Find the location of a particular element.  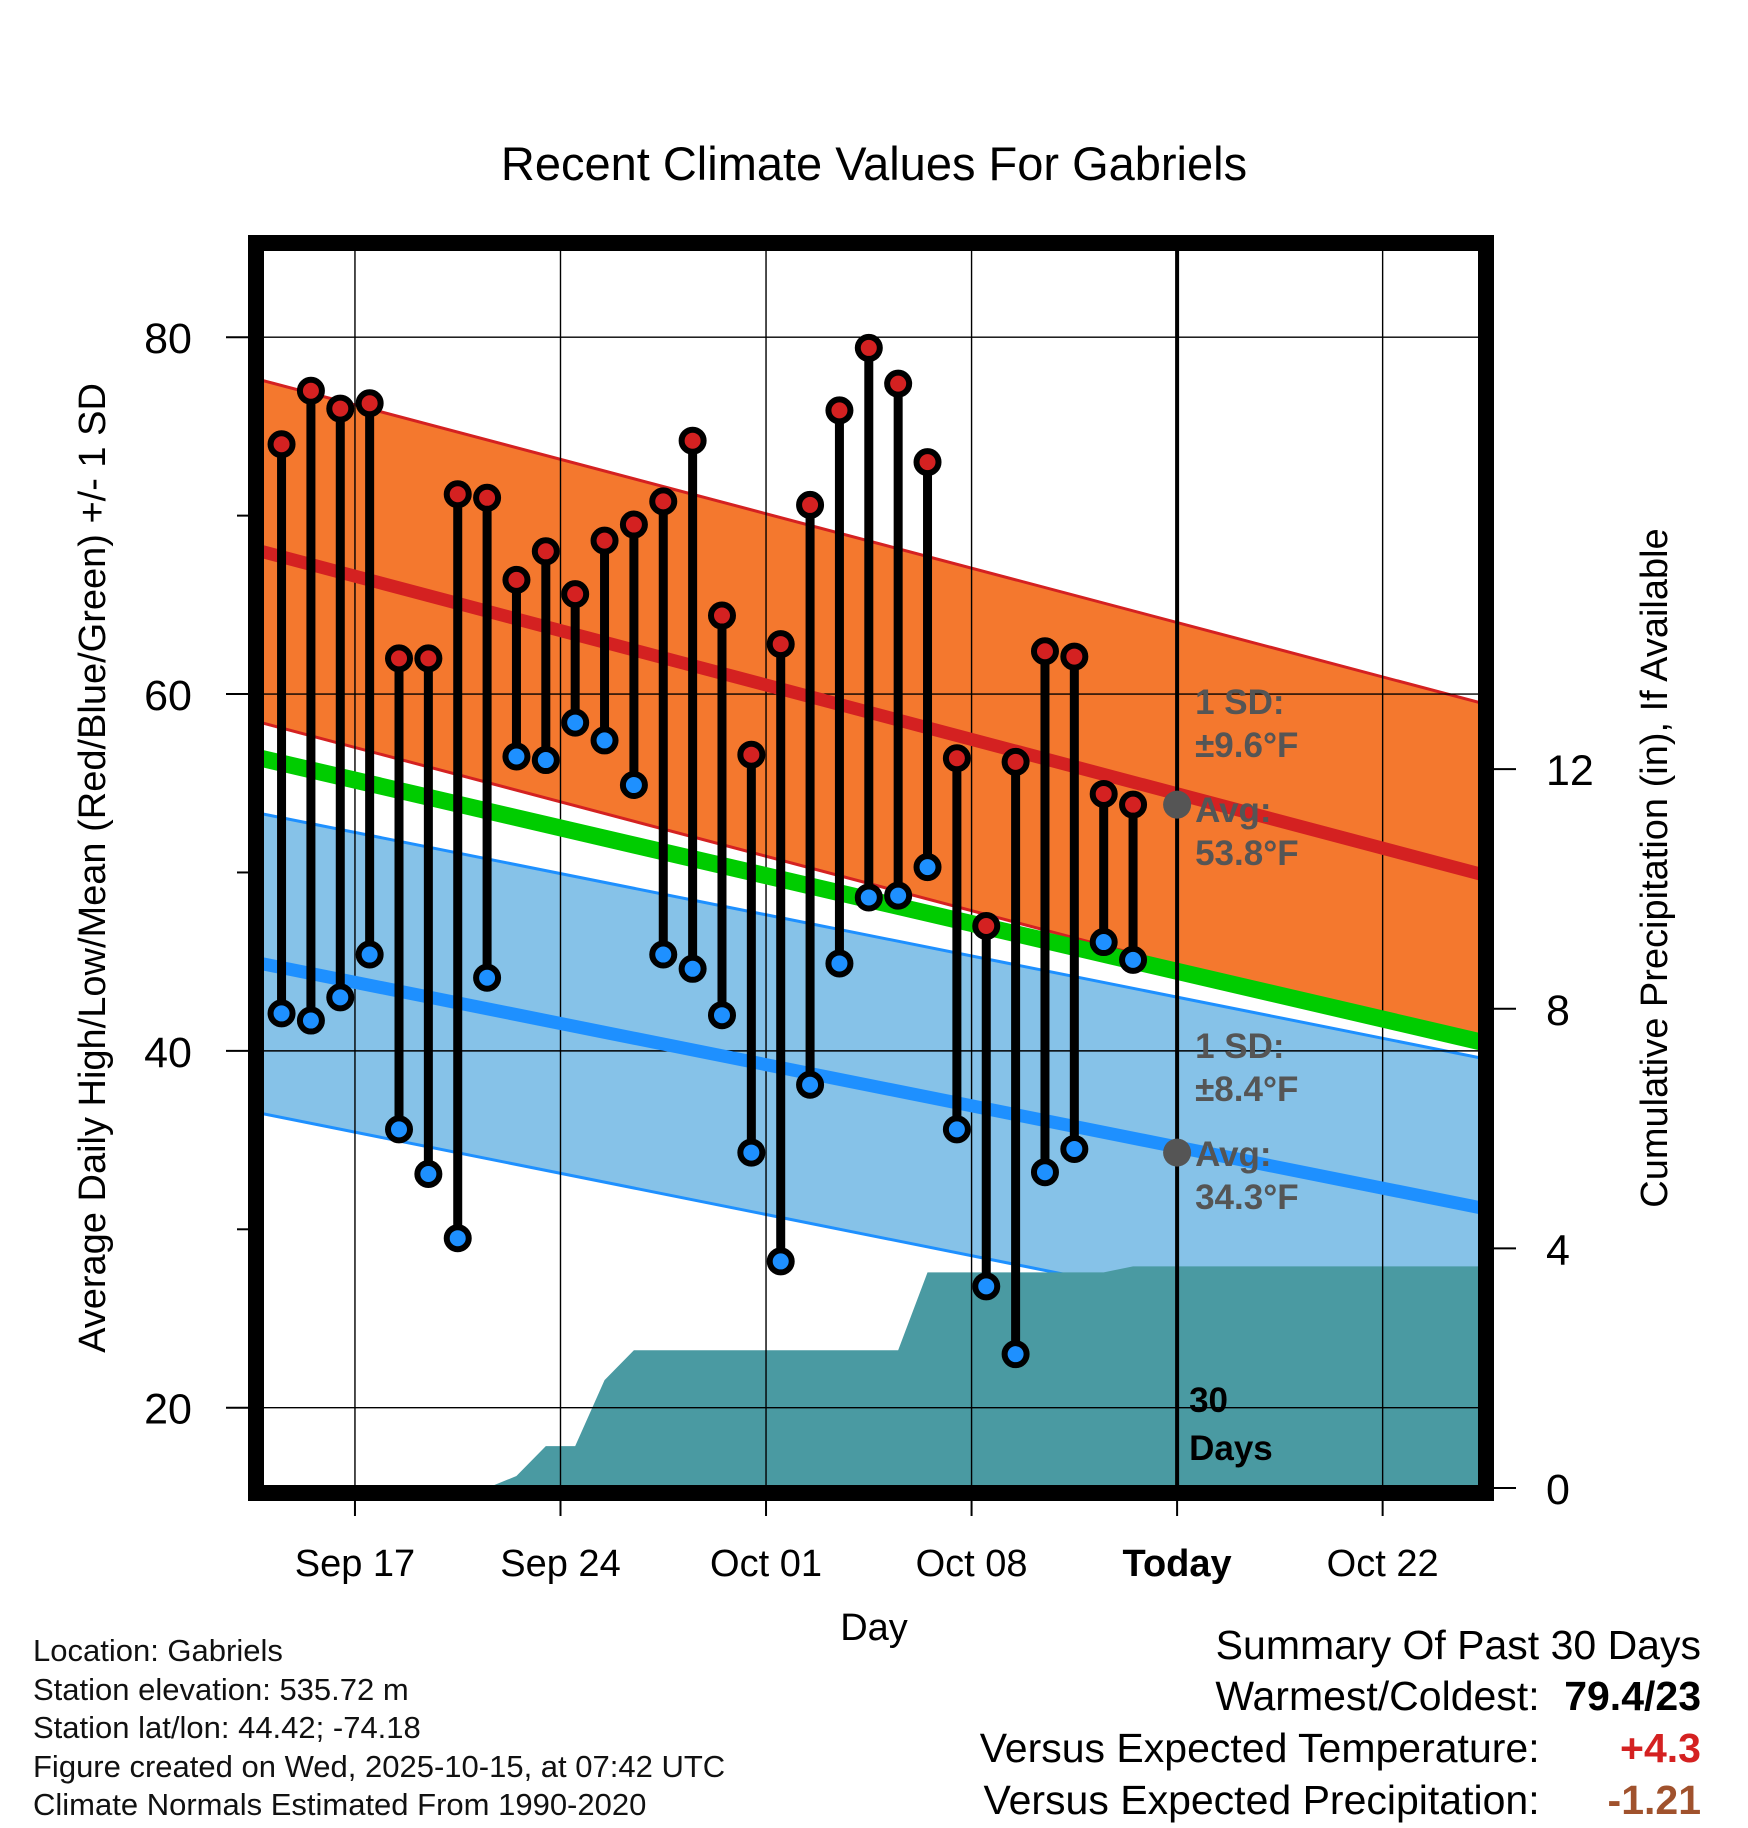

elevation-text: Station elevation: 535.72 m is located at coordinates (221, 1689).